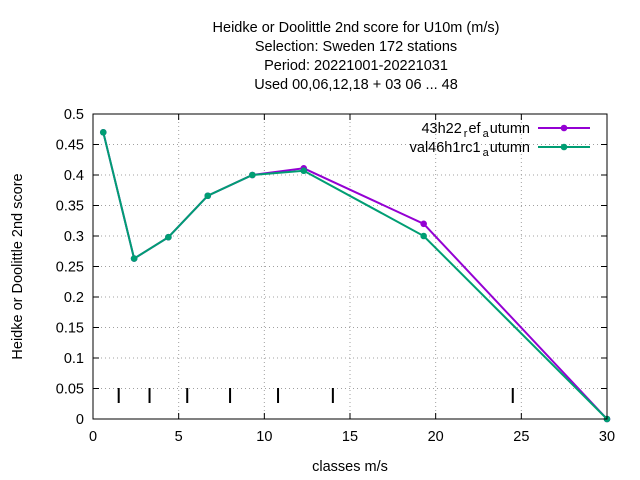 Image resolution: width=640 pixels, height=480 pixels. Describe the element at coordinates (436, 437) in the screenshot. I see `x-tick-label-4: 20` at that location.